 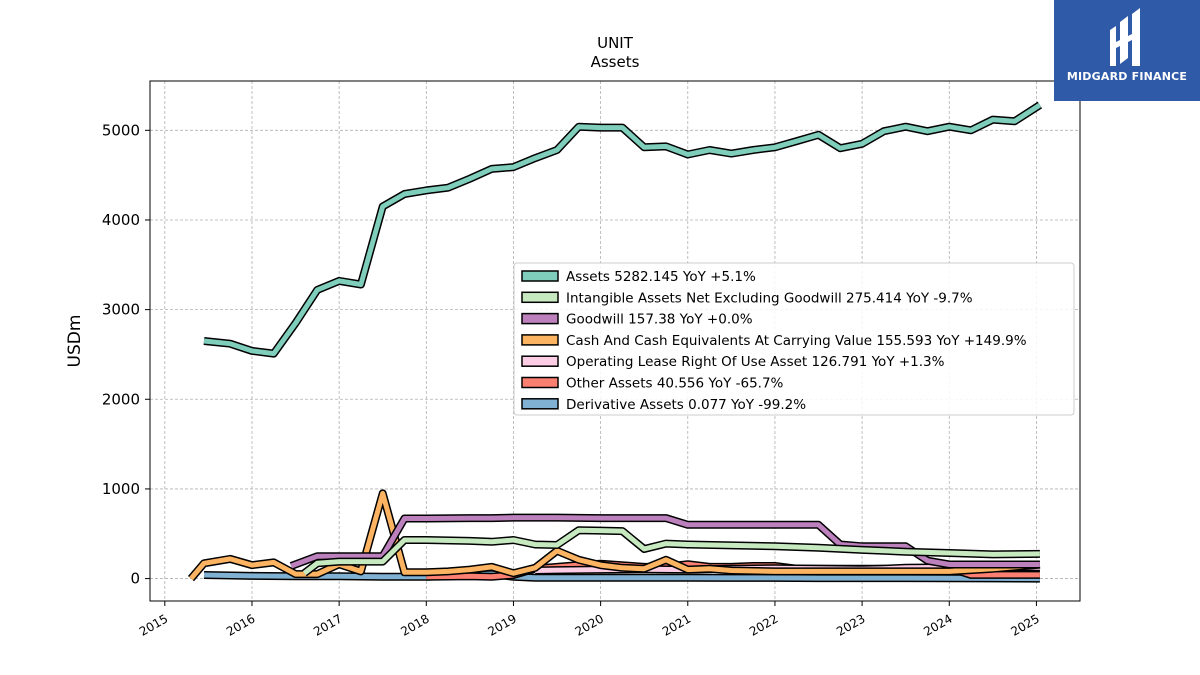 I want to click on y-tick-label: 3000, so click(x=121, y=310).